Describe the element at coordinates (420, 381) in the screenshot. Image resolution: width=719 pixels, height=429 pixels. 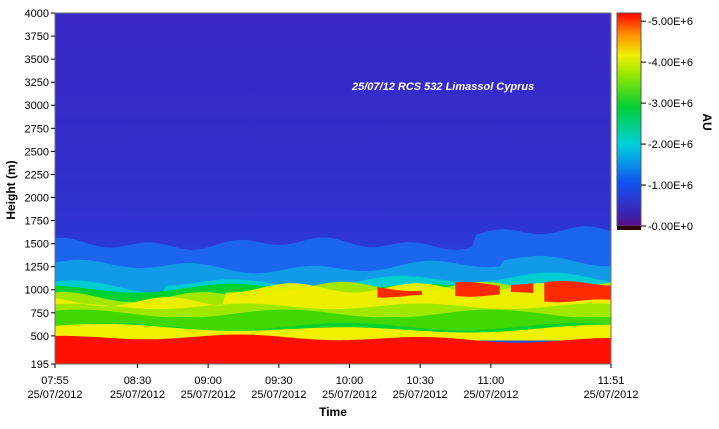
I see `x-tick-time: 10:30` at that location.